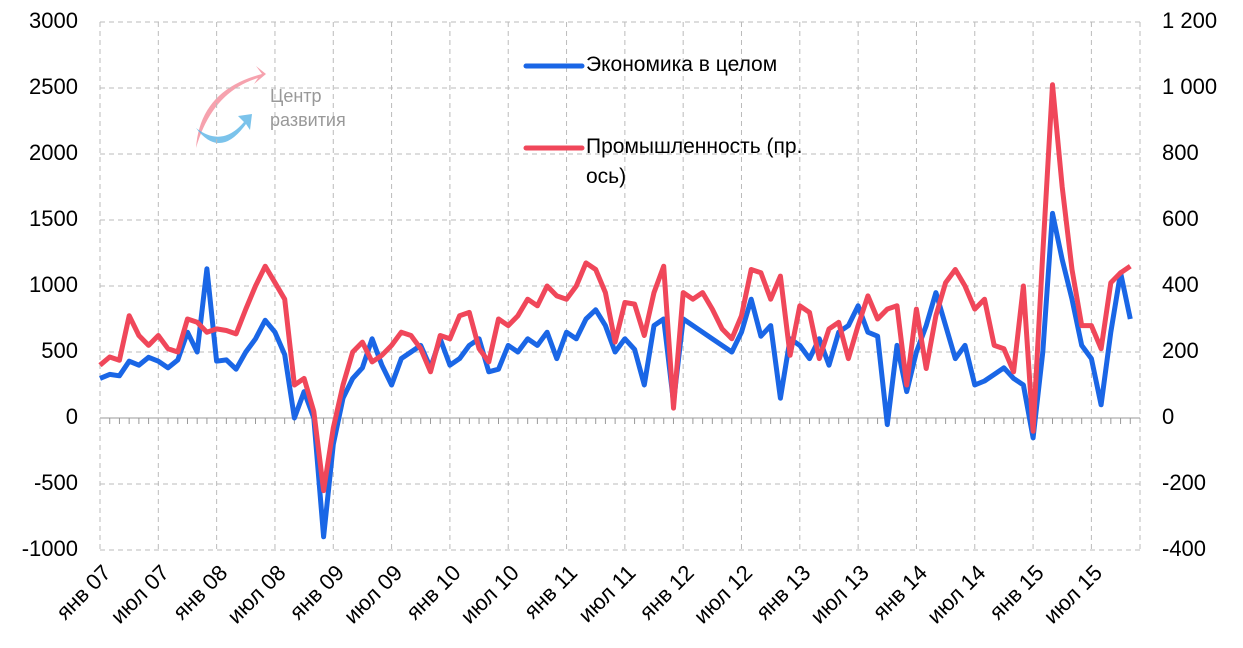  I want to click on y-tick-label: -1000, so click(50, 548).